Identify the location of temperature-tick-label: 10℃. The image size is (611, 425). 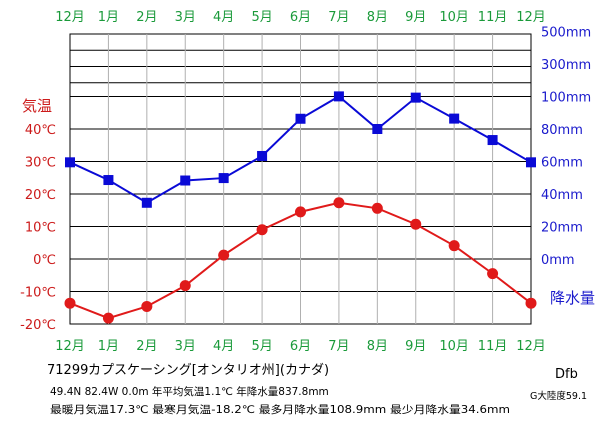
(40, 228).